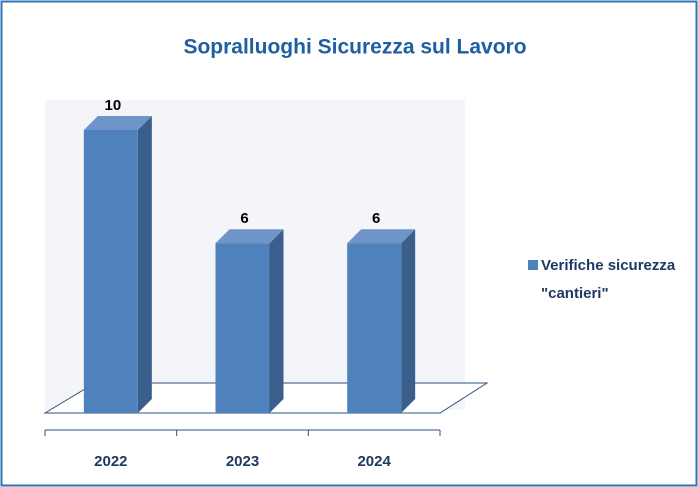 This screenshot has height=487, width=698. I want to click on data-label: 10, so click(112, 105).